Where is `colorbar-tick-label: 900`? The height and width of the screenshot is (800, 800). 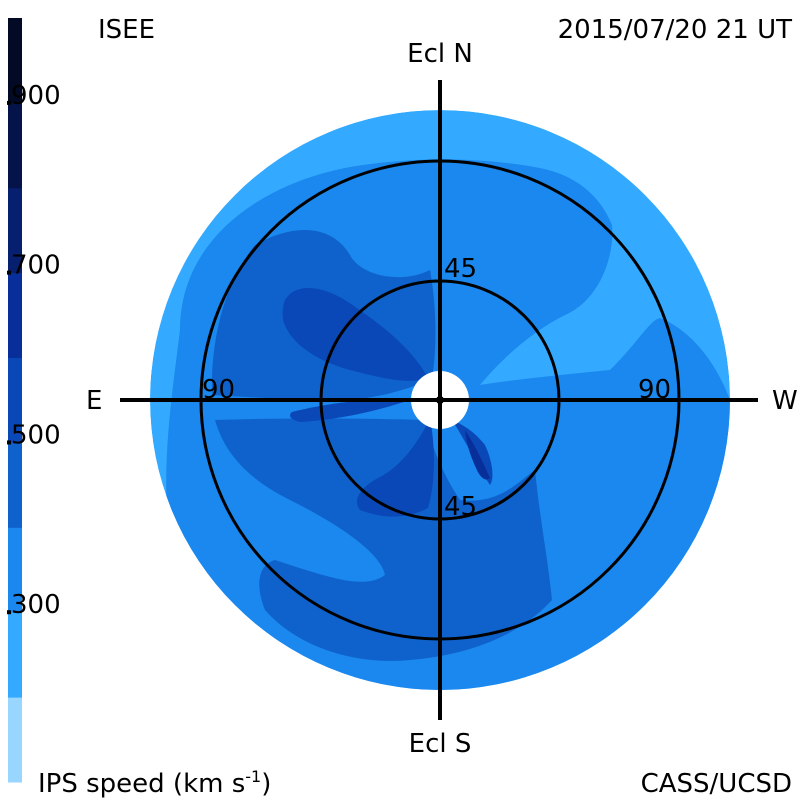
colorbar-tick-label: 900 is located at coordinates (36, 96).